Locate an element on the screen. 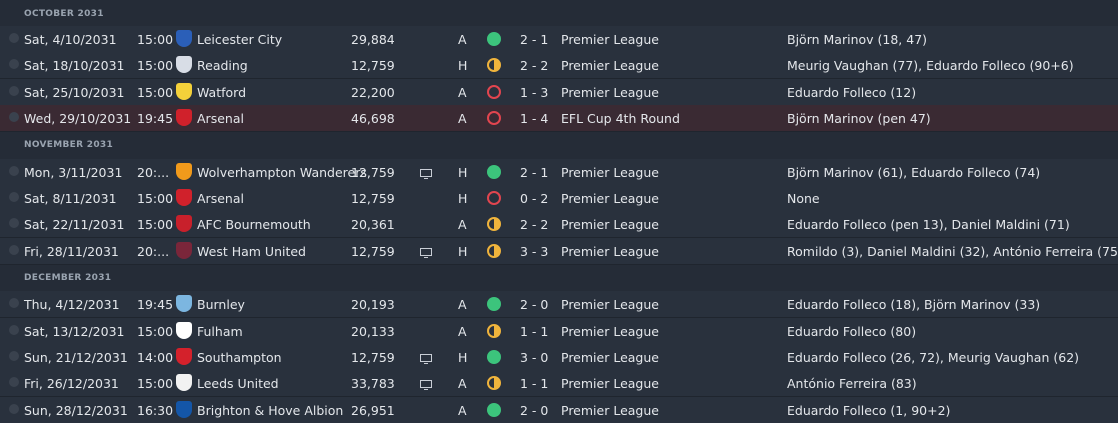 The height and width of the screenshot is (423, 1118). opponent: Southampton is located at coordinates (239, 357).